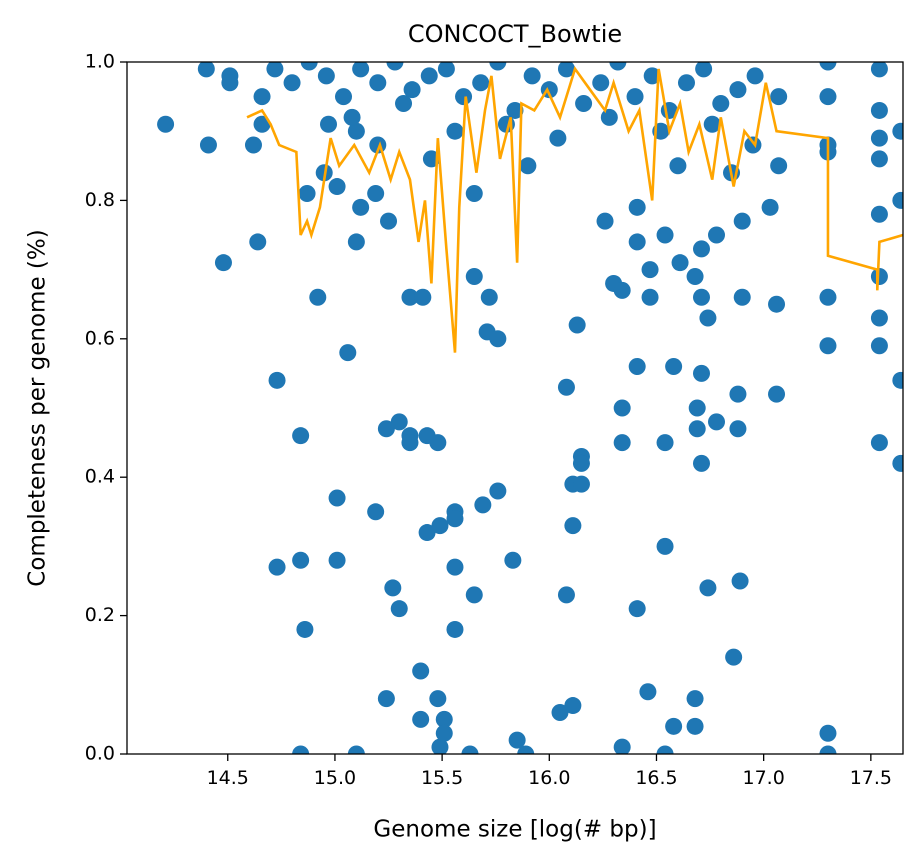 The height and width of the screenshot is (867, 922). Describe the element at coordinates (100, 477) in the screenshot. I see `y-tick-label: 0.4` at that location.